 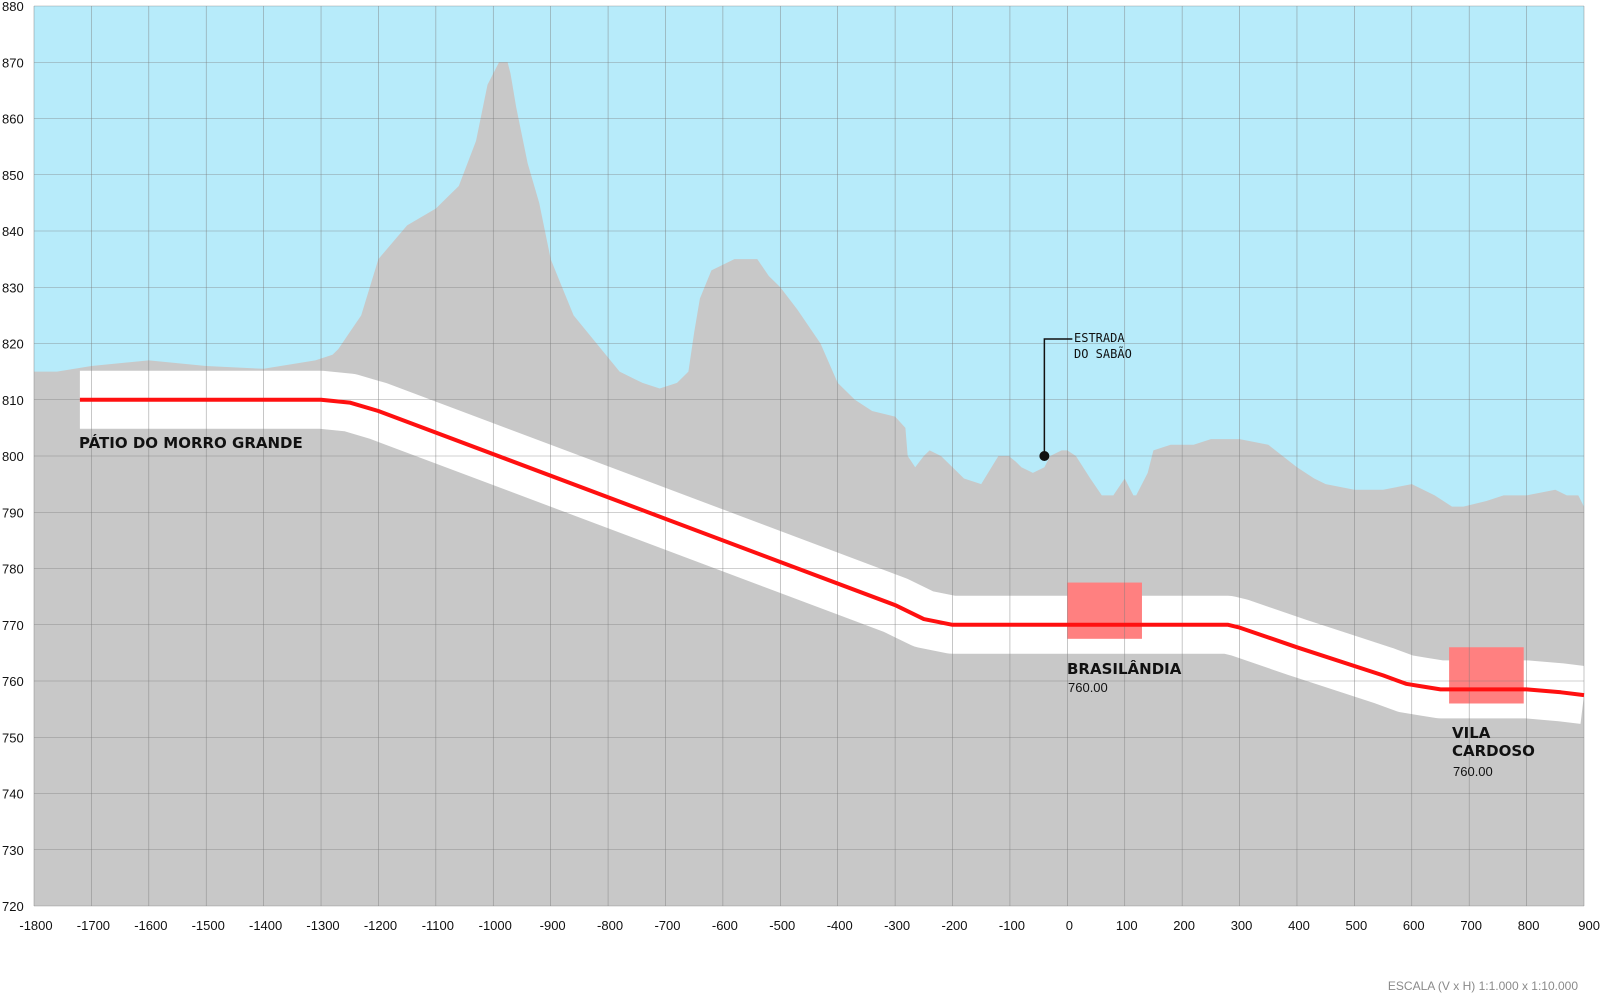 I want to click on y-tick-label: 810, so click(x=13, y=400).